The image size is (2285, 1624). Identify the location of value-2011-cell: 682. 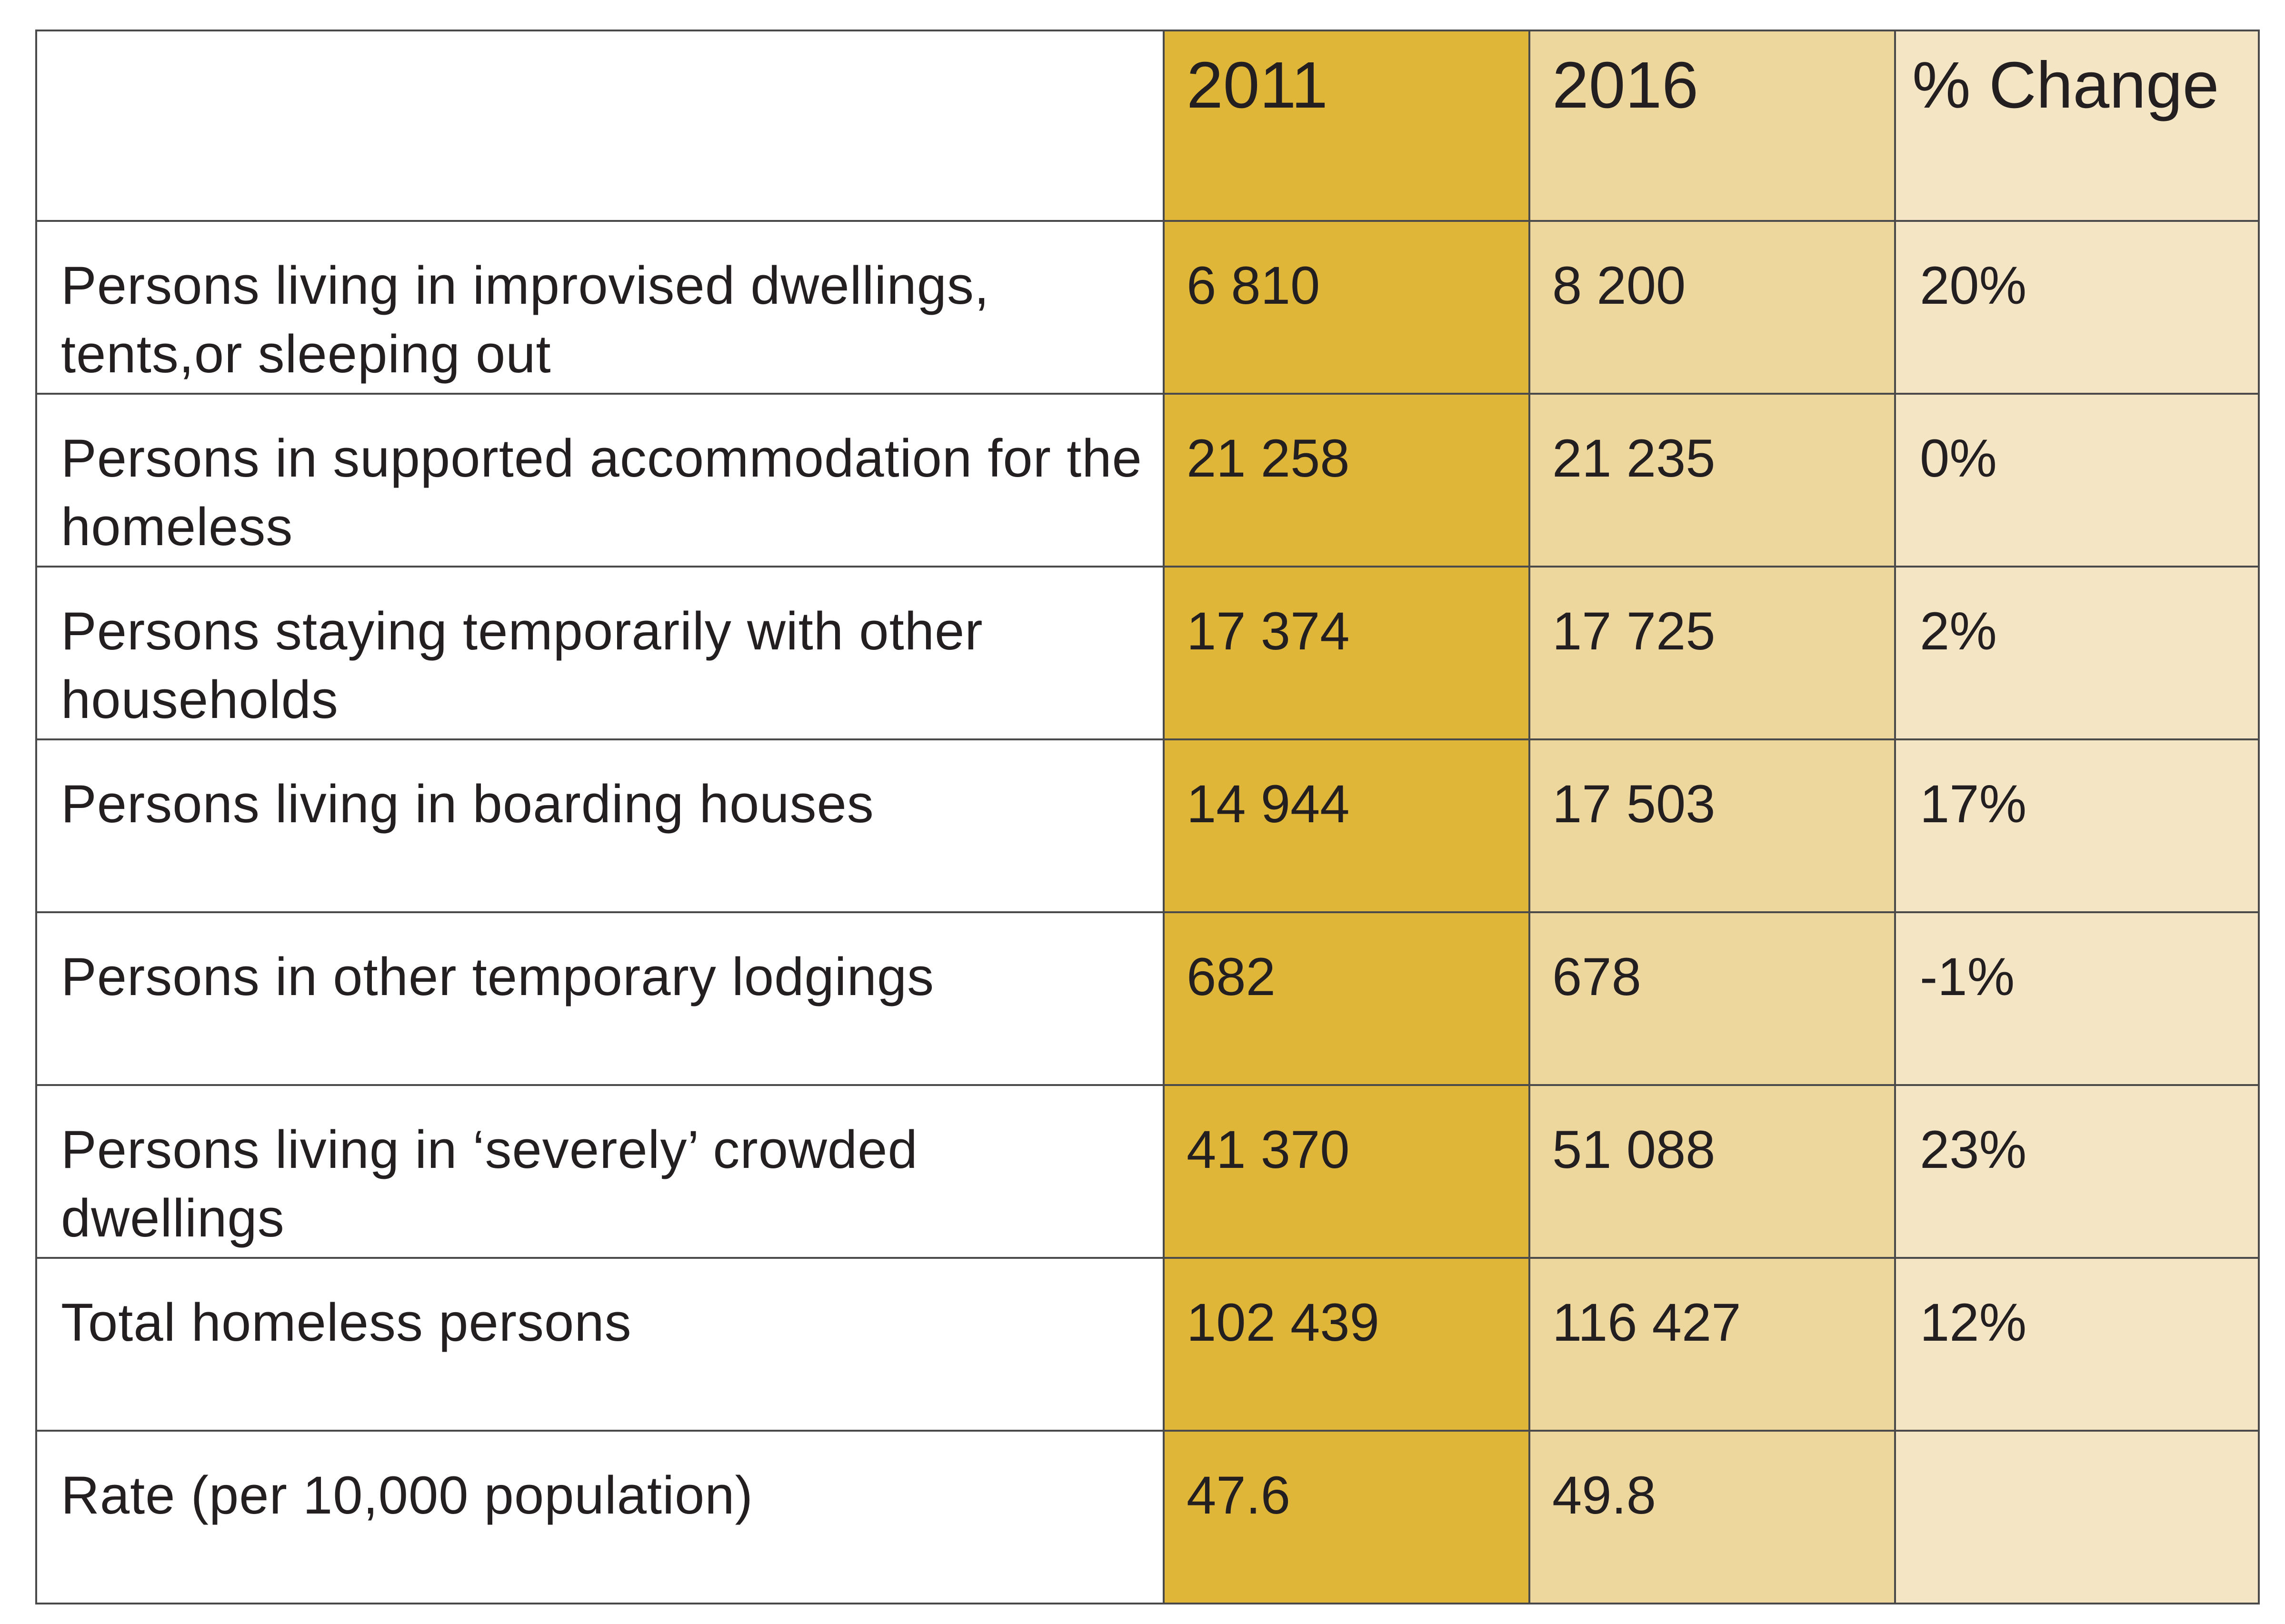
(1346, 998).